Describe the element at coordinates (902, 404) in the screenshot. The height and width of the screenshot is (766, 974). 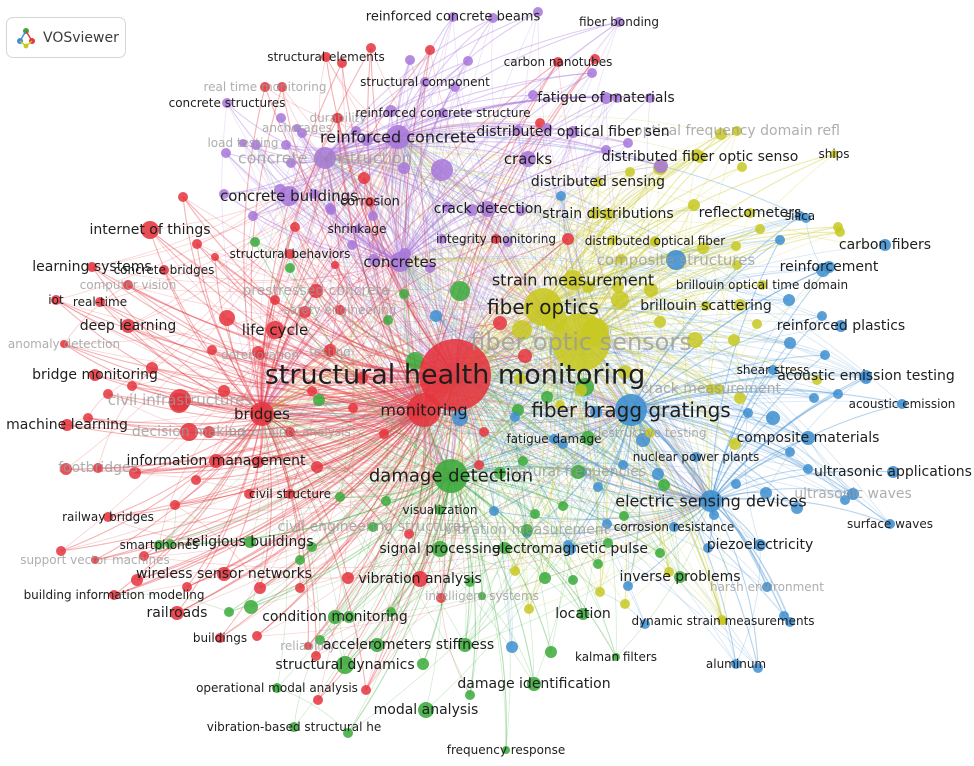
I see `node-acoustic-emission` at that location.